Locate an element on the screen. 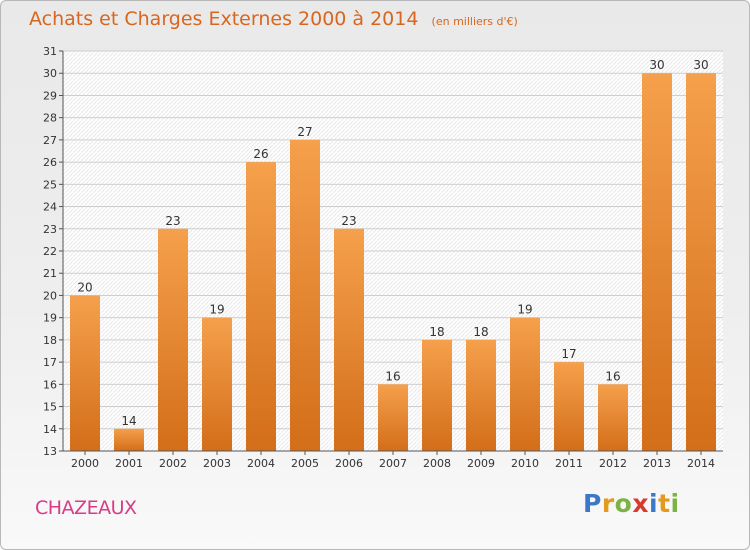  x-tick-label: 2002 is located at coordinates (173, 463).